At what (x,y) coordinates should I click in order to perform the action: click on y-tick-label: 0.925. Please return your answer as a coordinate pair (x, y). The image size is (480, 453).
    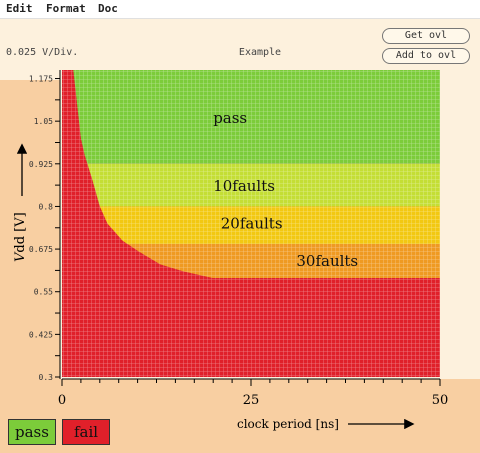
    Looking at the image, I should click on (41, 164).